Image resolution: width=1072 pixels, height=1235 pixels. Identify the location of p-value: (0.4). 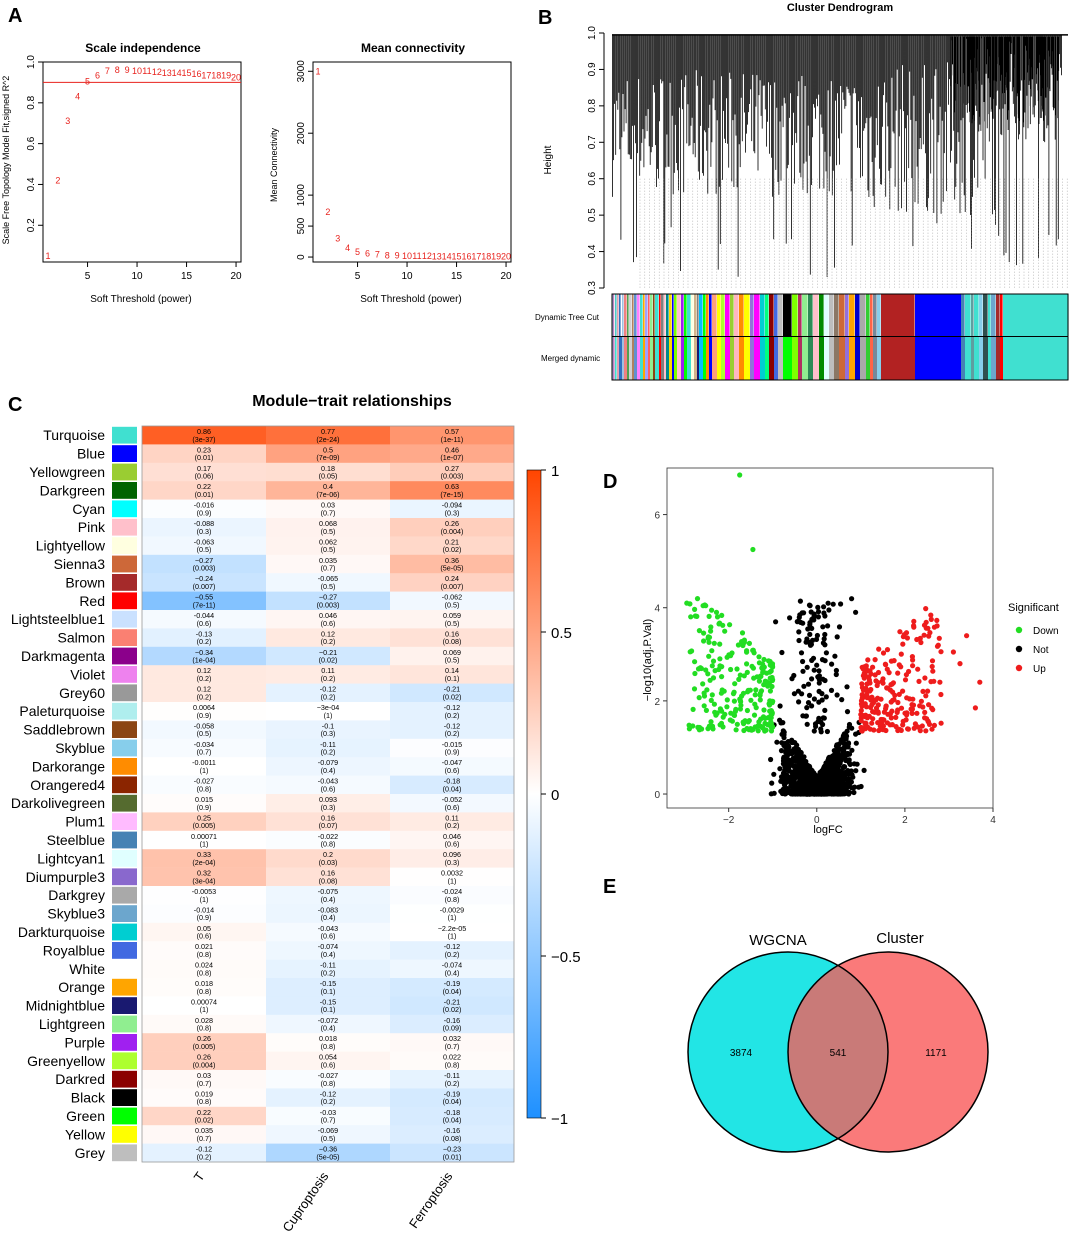
(328, 770).